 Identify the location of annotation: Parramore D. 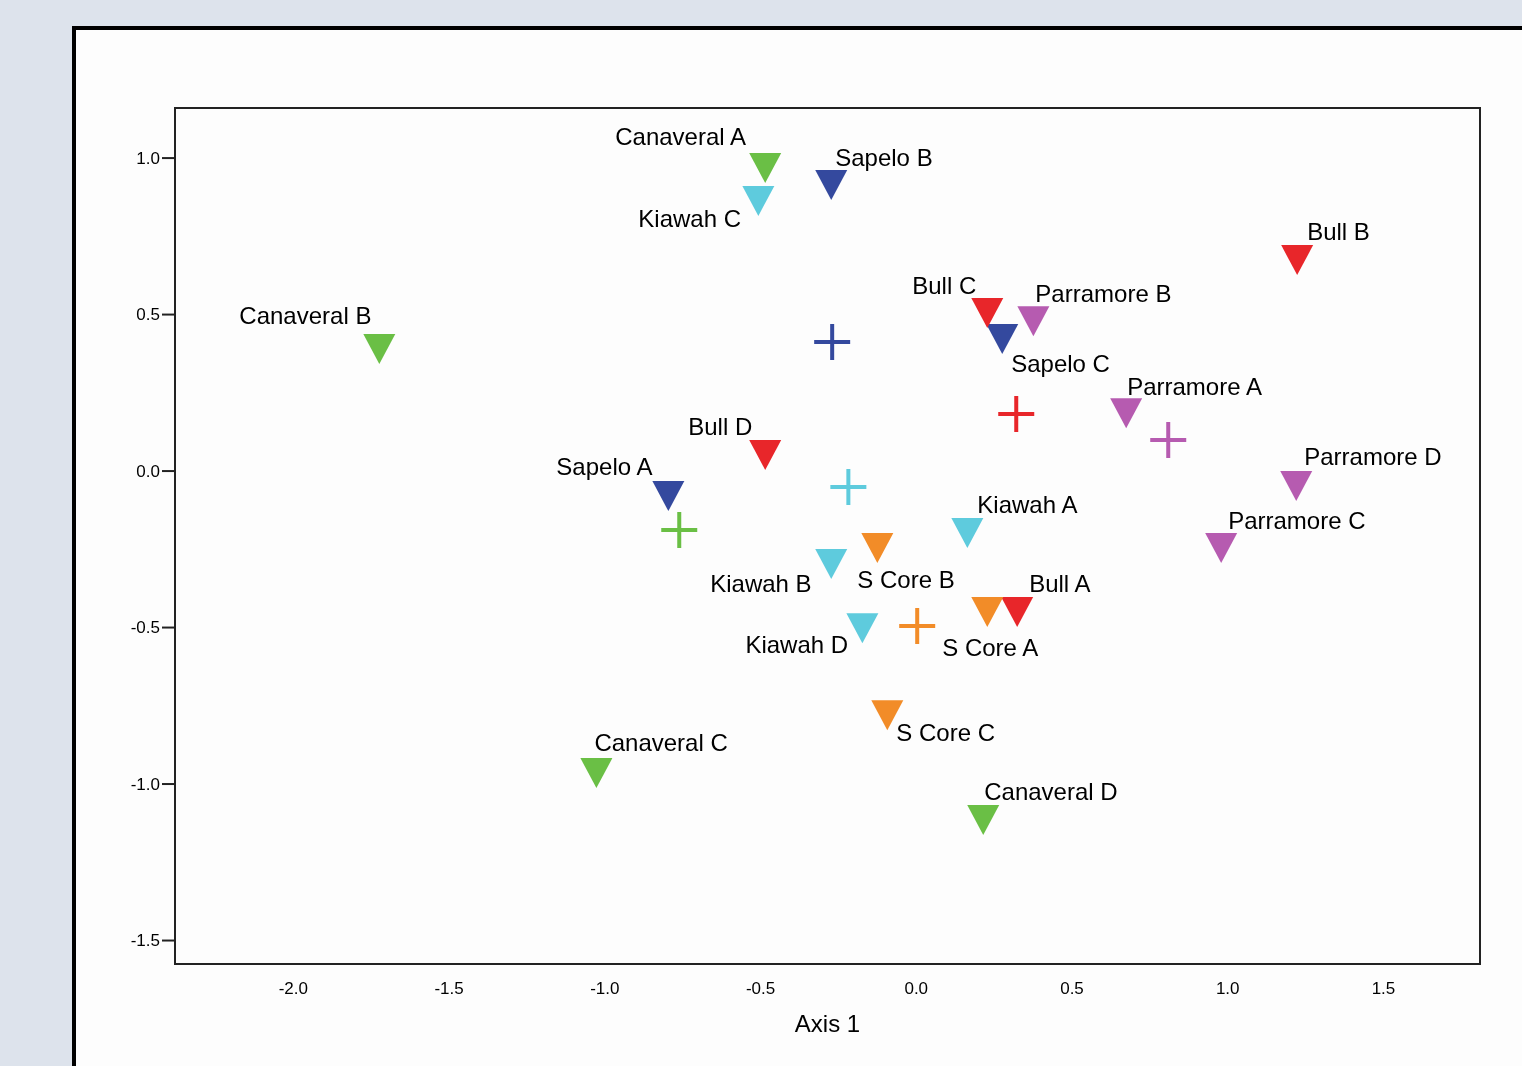
(1373, 456).